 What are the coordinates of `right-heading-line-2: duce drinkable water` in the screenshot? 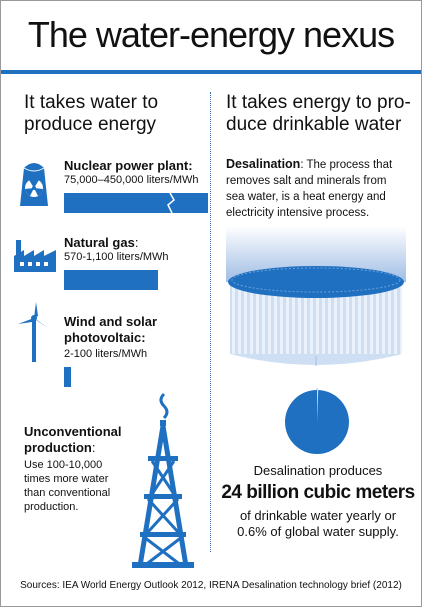 It's located at (314, 124).